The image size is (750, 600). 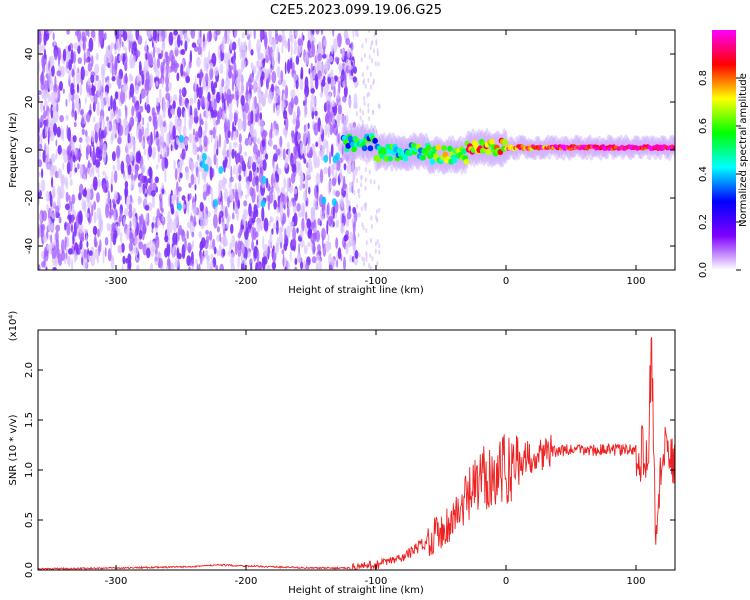 What do you see at coordinates (29, 470) in the screenshot?
I see `y-tick-label: 1.0` at bounding box center [29, 470].